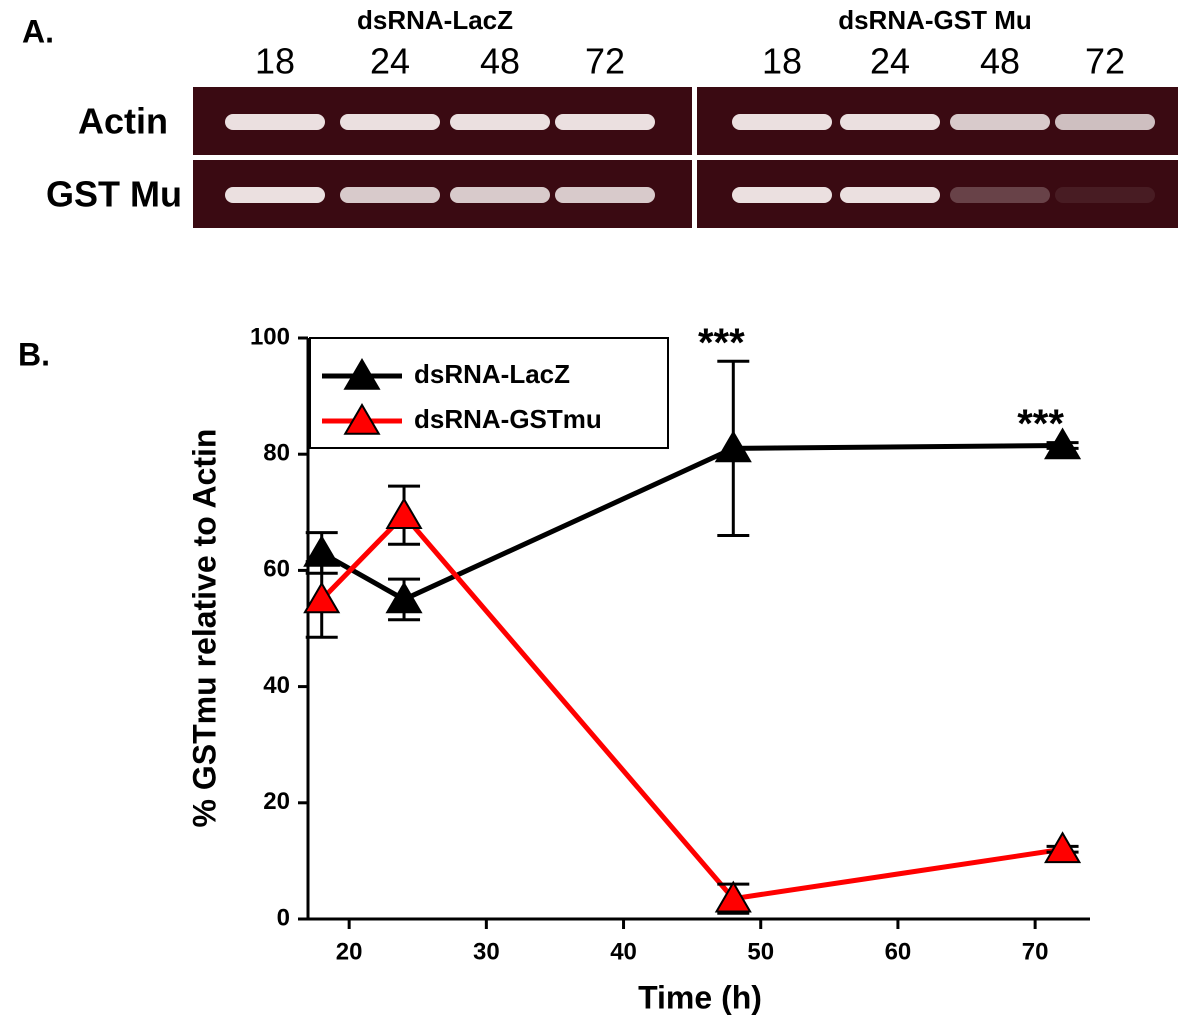  I want to click on group-title: dsRNA-LacZ, so click(435, 20).